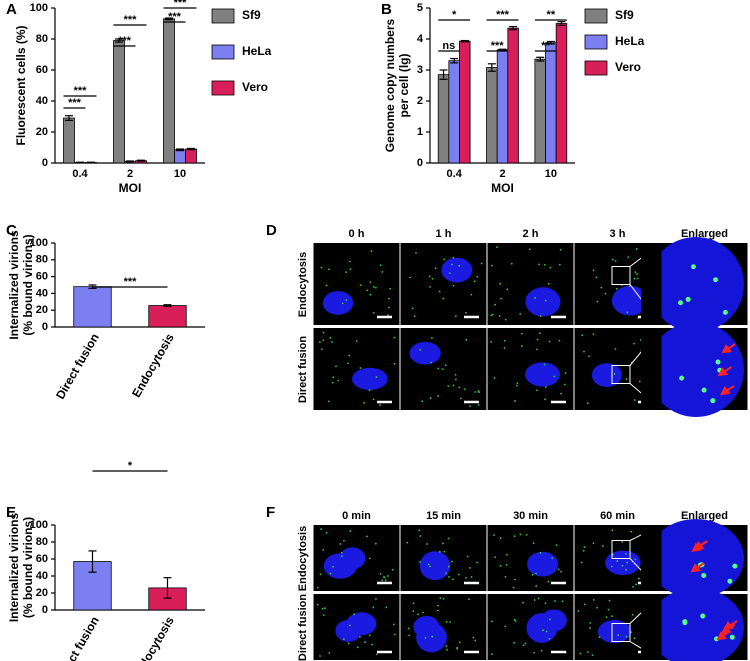 This screenshot has width=750, height=661. I want to click on legend-swatch, so click(223, 88).